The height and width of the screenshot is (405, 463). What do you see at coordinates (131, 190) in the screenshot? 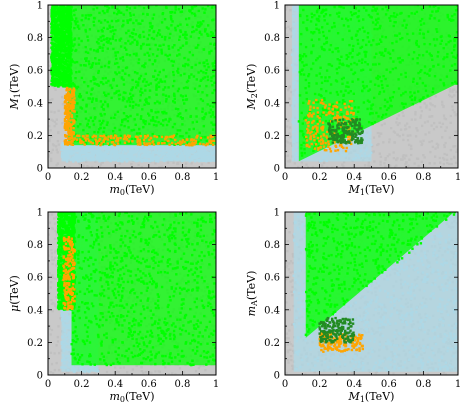
I see `x-axis-label: m0(TeV)` at bounding box center [131, 190].